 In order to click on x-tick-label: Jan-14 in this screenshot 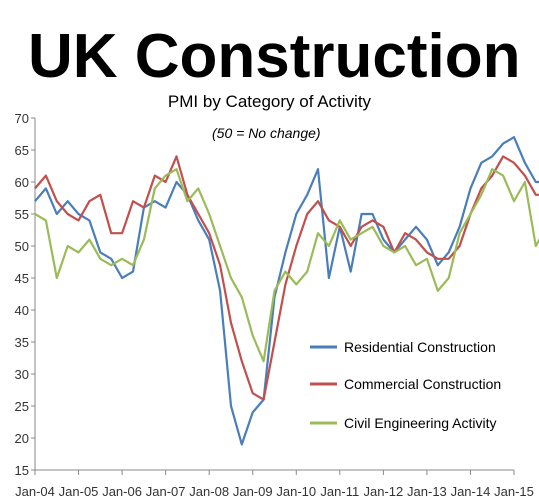, I will do `click(471, 491)`.